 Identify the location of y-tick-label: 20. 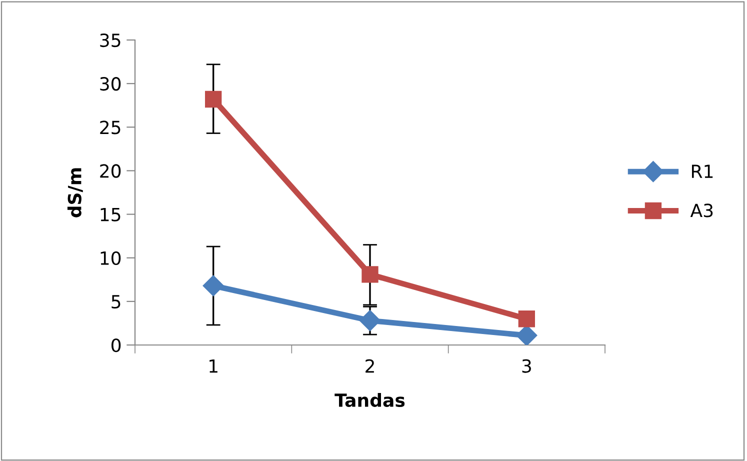
(110, 171).